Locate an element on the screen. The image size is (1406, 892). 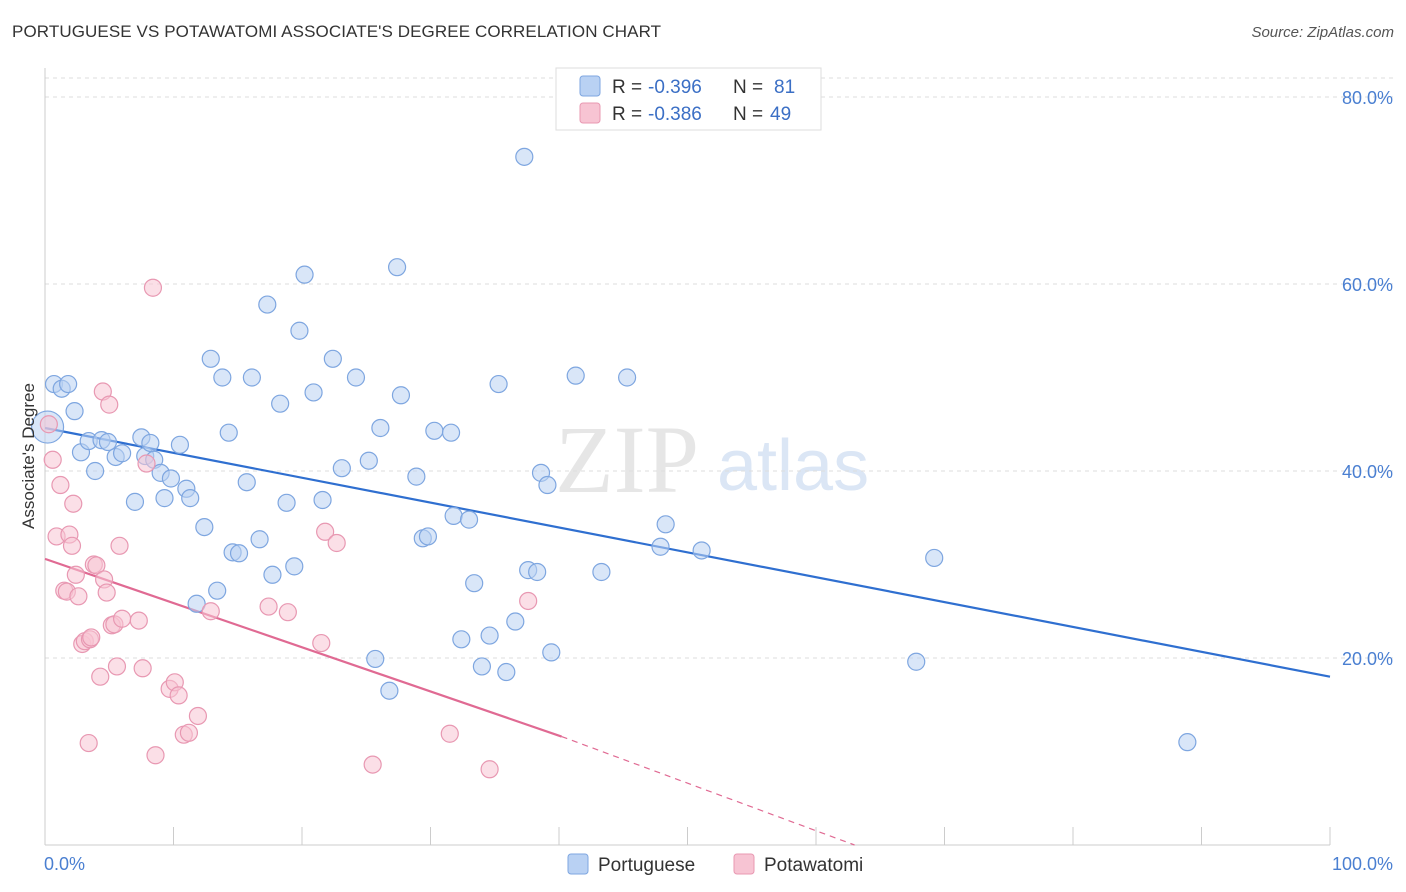
series-legend-label-potawatomi: Potawatomi is located at coordinates (813, 865).